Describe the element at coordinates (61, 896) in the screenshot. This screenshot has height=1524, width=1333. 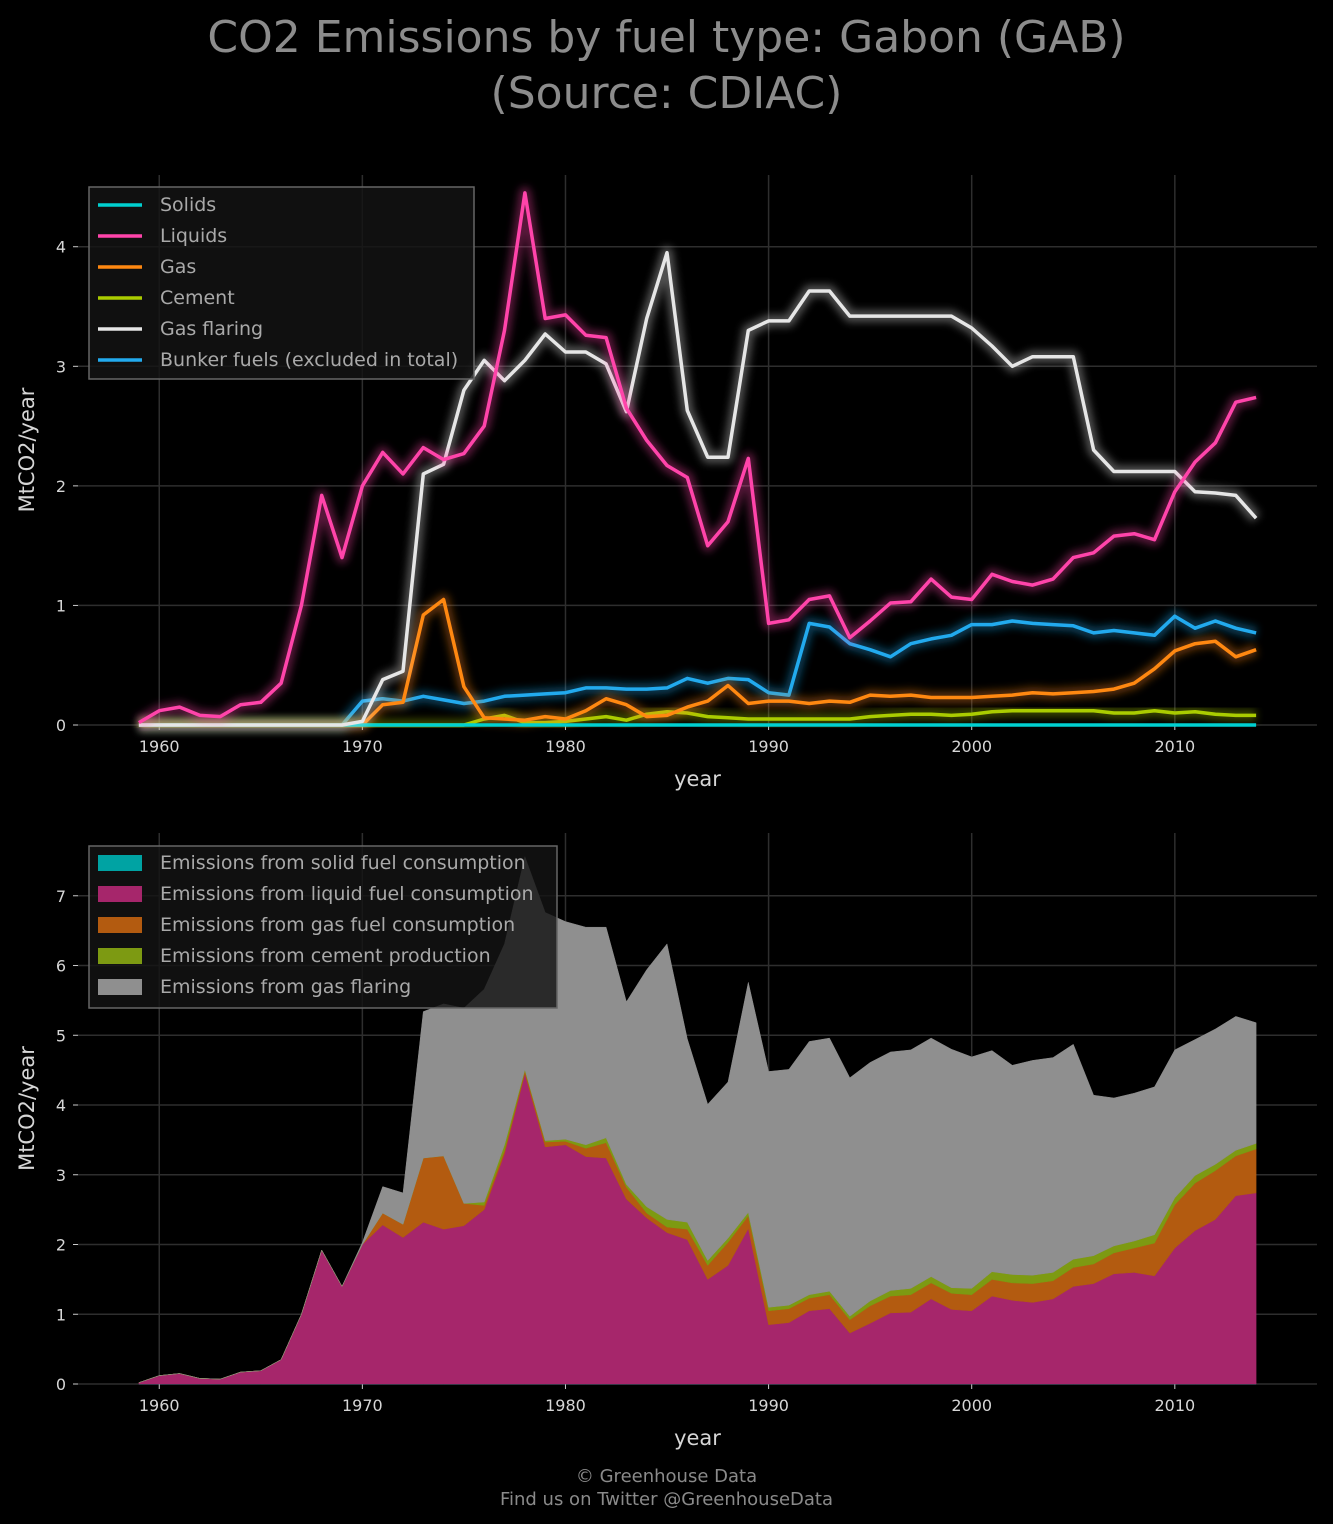
I see `area-chart-y-tick-label: 7` at that location.